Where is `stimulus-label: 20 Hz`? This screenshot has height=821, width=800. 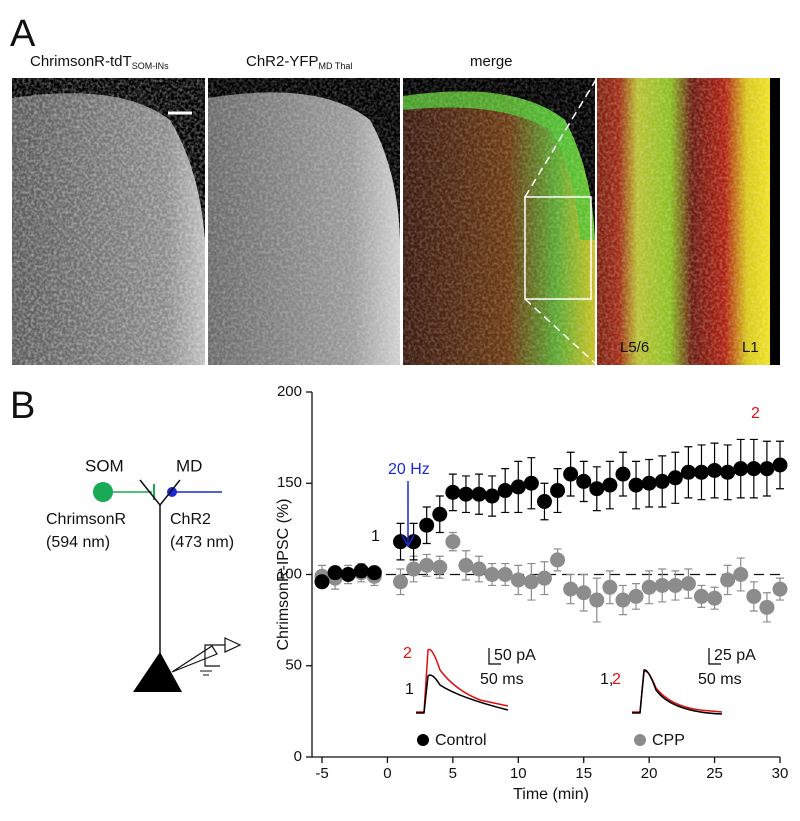 stimulus-label: 20 Hz is located at coordinates (409, 469).